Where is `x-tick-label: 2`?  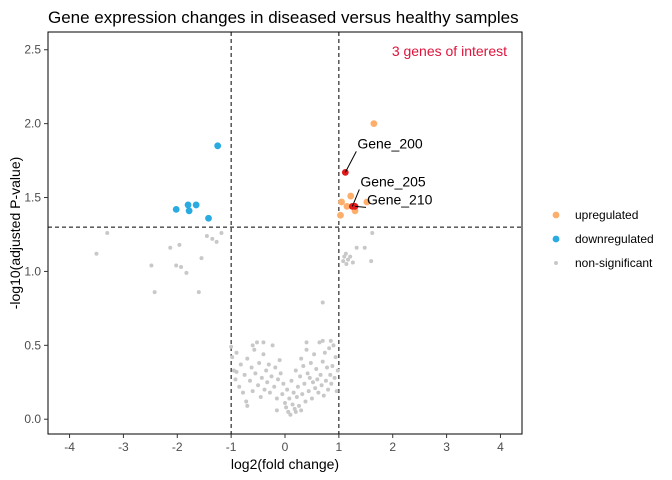
x-tick-label: 2 is located at coordinates (392, 447).